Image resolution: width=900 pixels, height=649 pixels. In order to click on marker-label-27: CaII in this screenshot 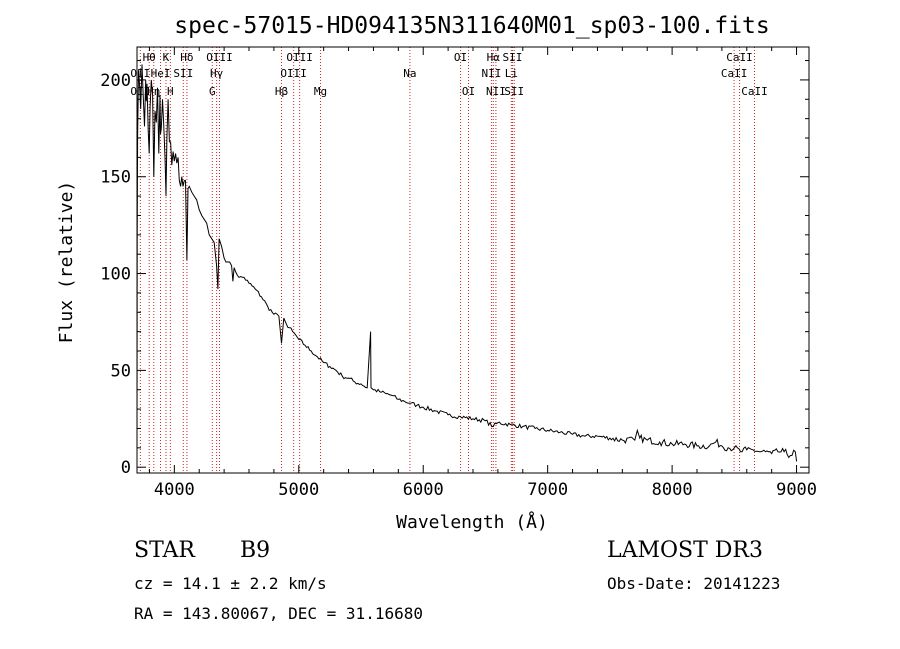, I will do `click(754, 91)`.